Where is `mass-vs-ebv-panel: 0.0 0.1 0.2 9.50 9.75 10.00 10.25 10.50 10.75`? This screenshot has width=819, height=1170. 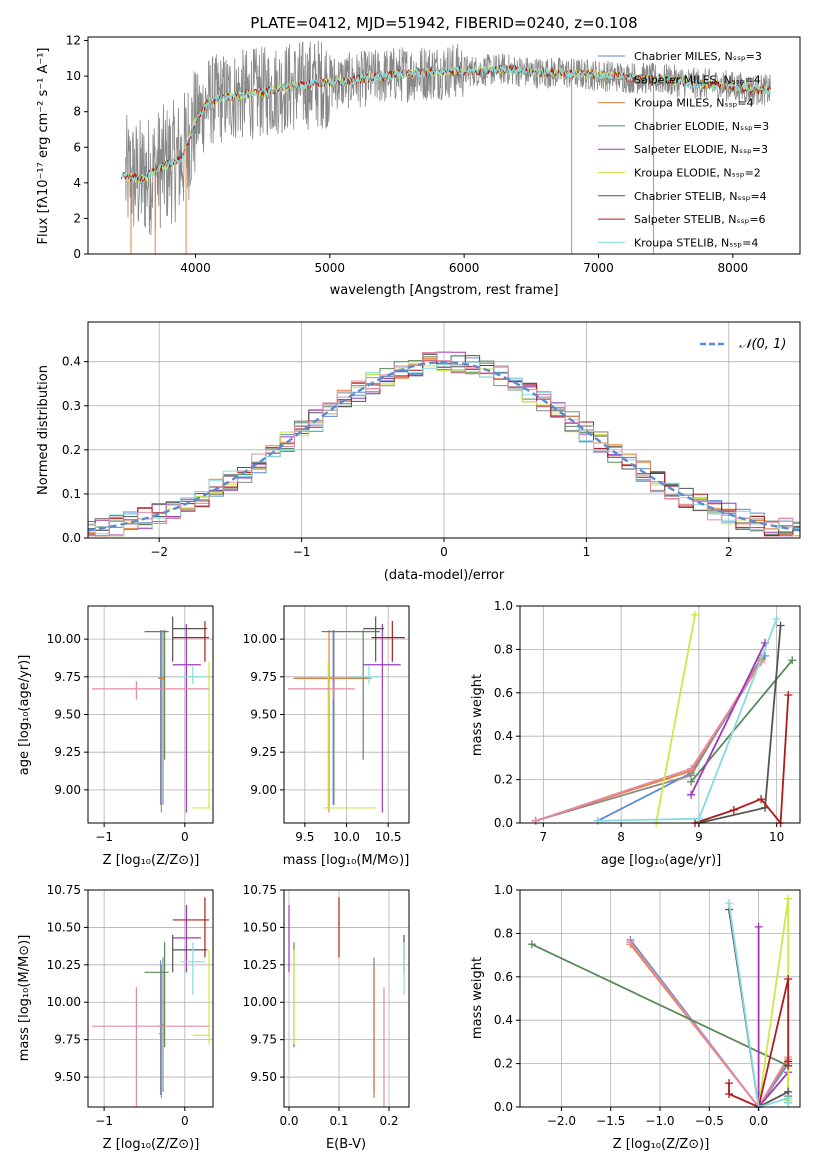 mass-vs-ebv-panel: 0.0 0.1 0.2 9.50 9.75 10.00 10.25 10.50 10.75 is located at coordinates (326, 1005).